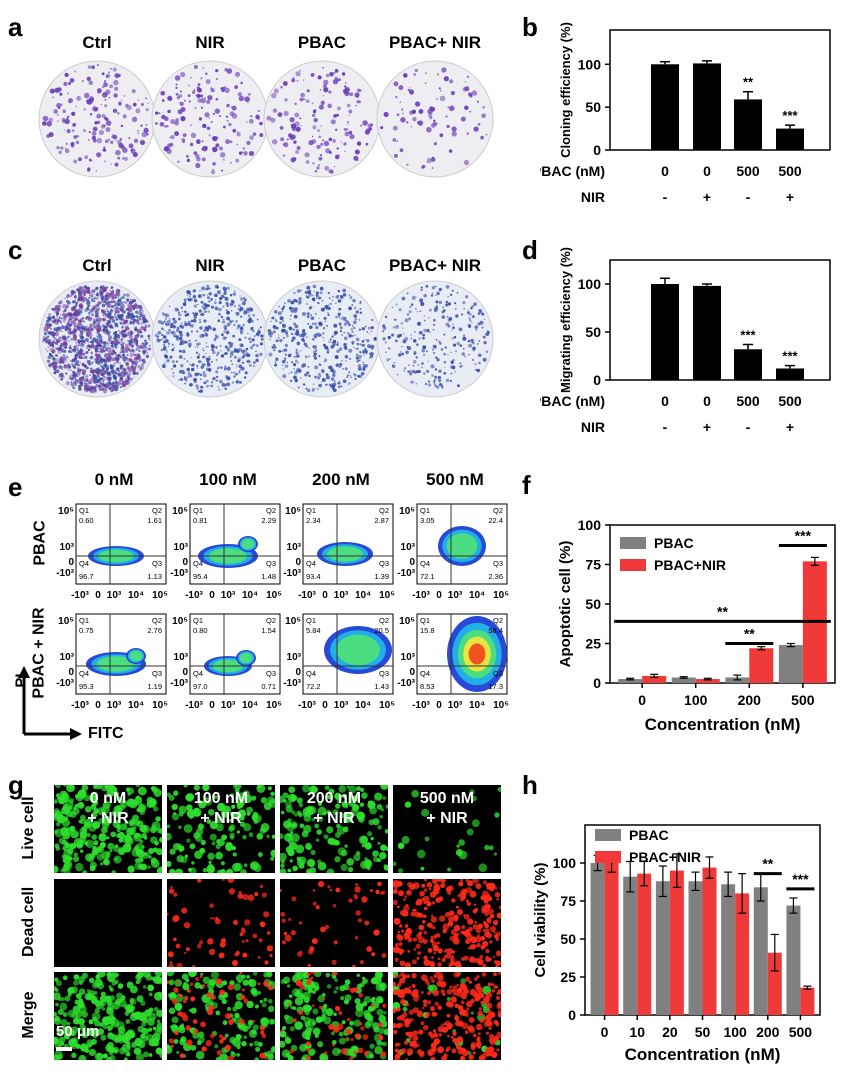  Describe the element at coordinates (495, 630) in the screenshot. I see `quadrant-value: 58.4` at that location.